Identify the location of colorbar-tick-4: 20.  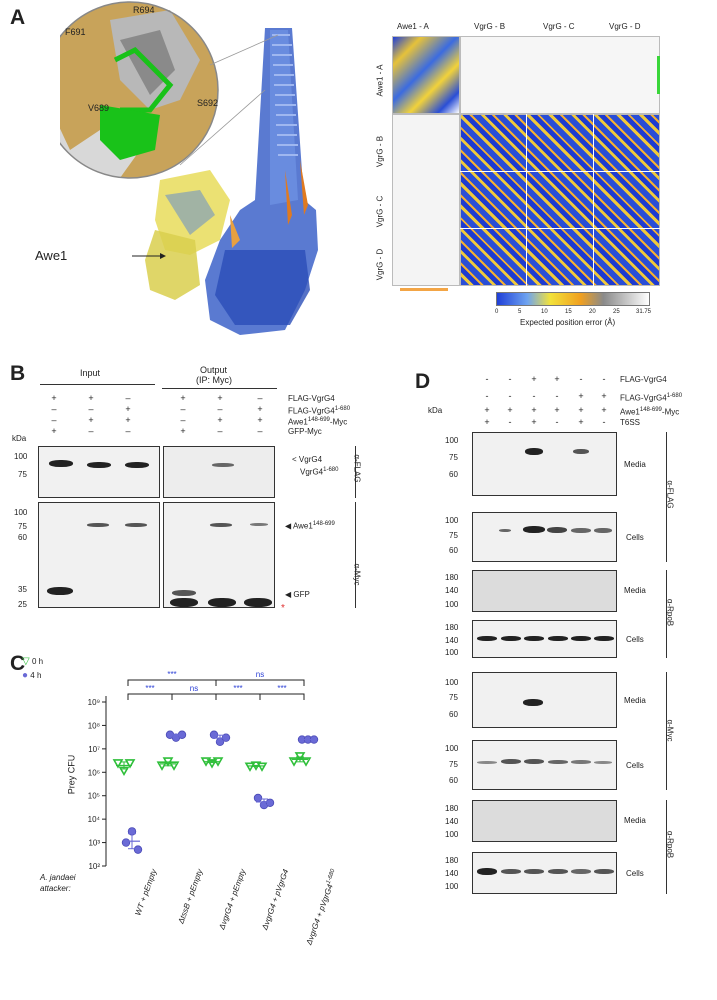
(592, 312).